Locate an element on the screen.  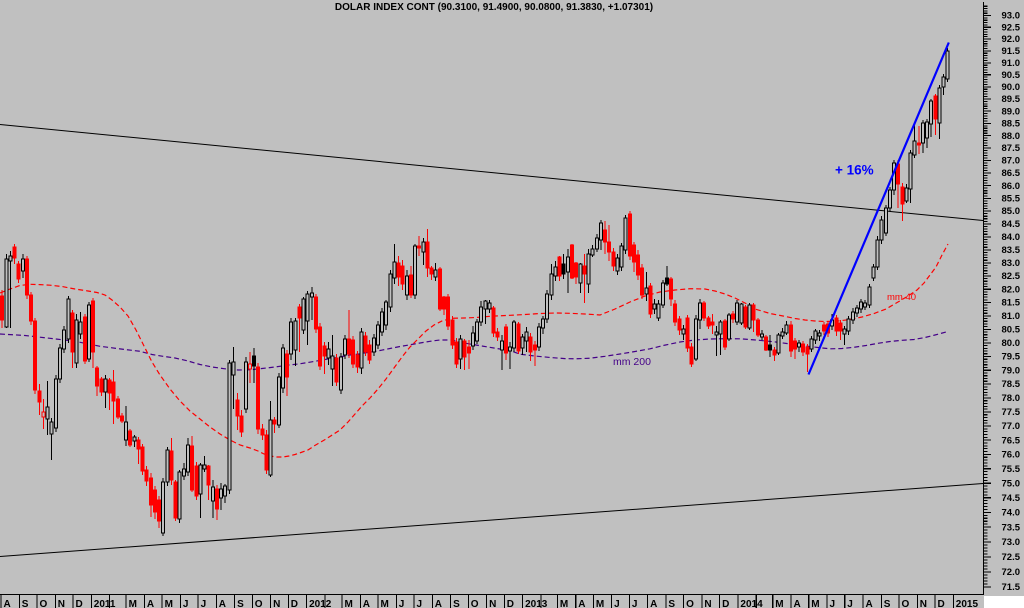
svg-text: 77.0 is located at coordinates (1011, 426).